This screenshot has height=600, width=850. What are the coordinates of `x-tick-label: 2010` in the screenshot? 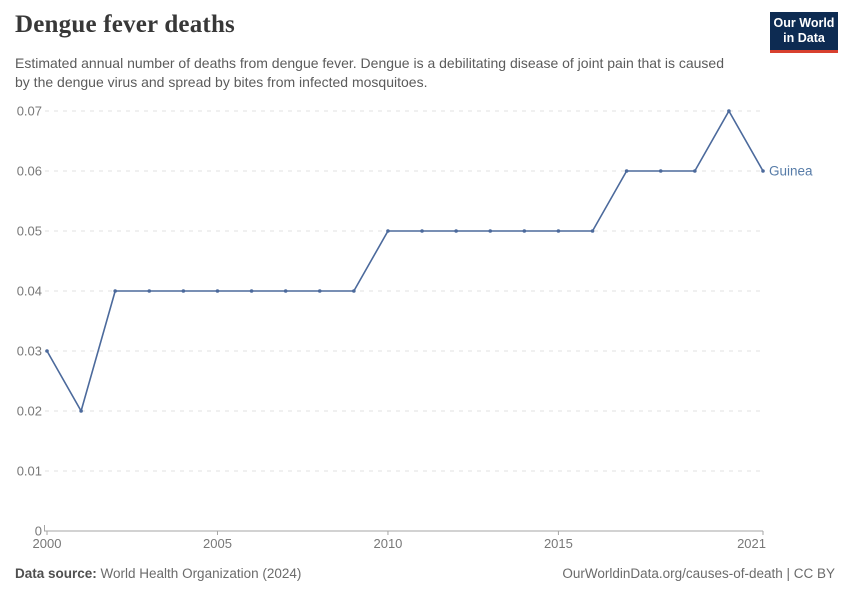 It's located at (387, 543).